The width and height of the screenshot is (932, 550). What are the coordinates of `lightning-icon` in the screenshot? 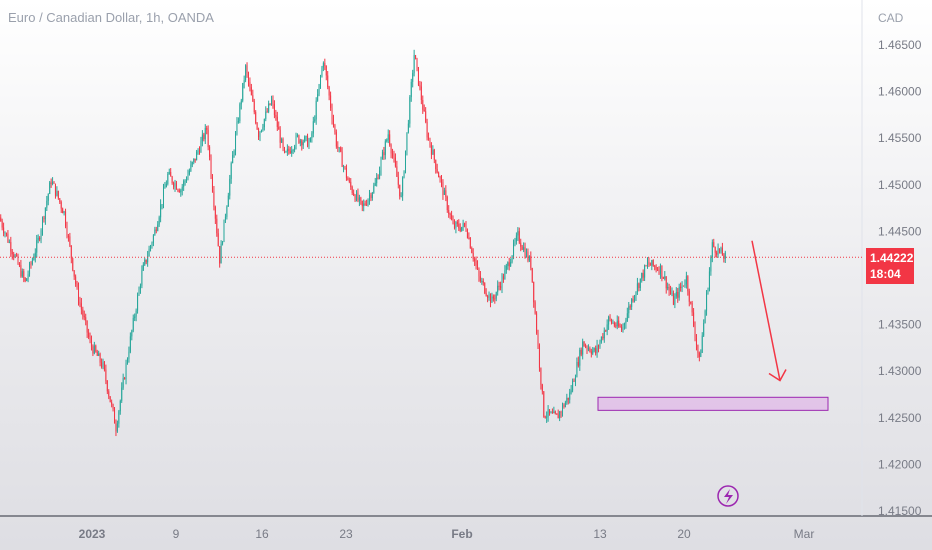 It's located at (728, 496).